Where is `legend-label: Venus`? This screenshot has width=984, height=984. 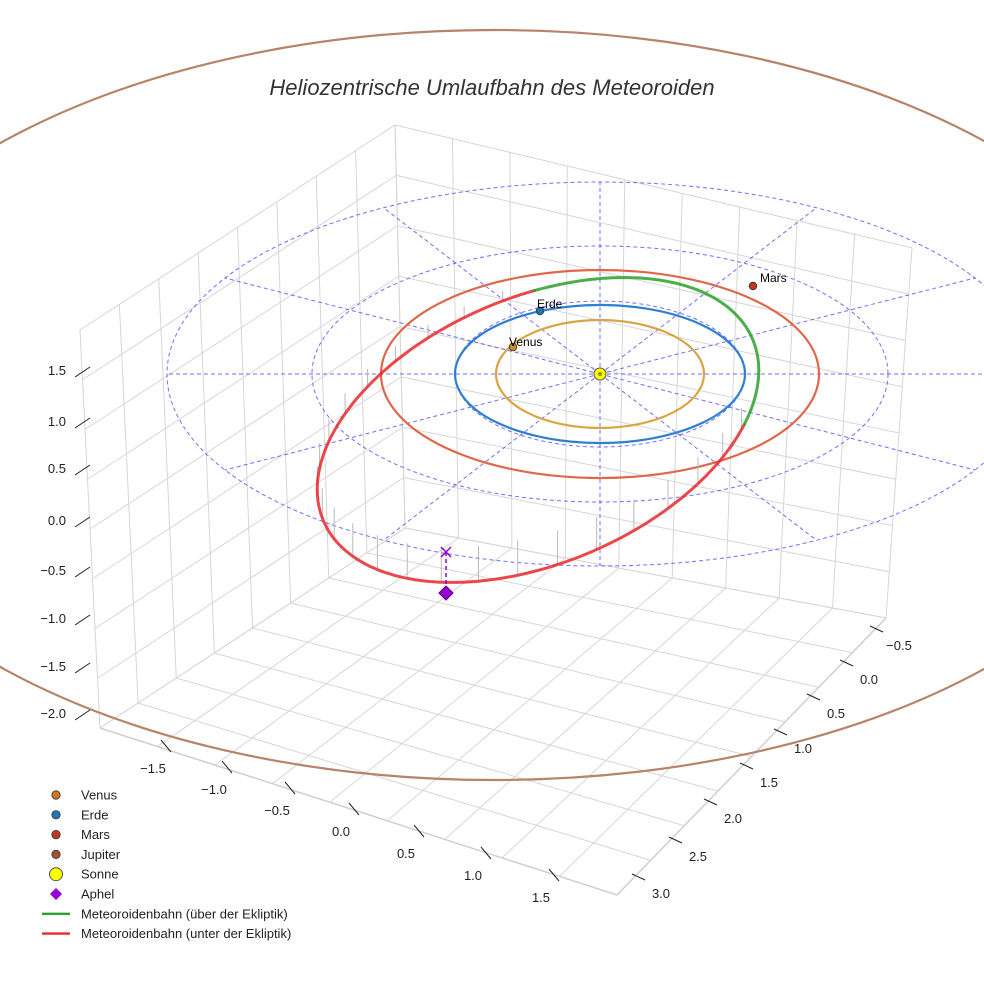 legend-label: Venus is located at coordinates (99, 795).